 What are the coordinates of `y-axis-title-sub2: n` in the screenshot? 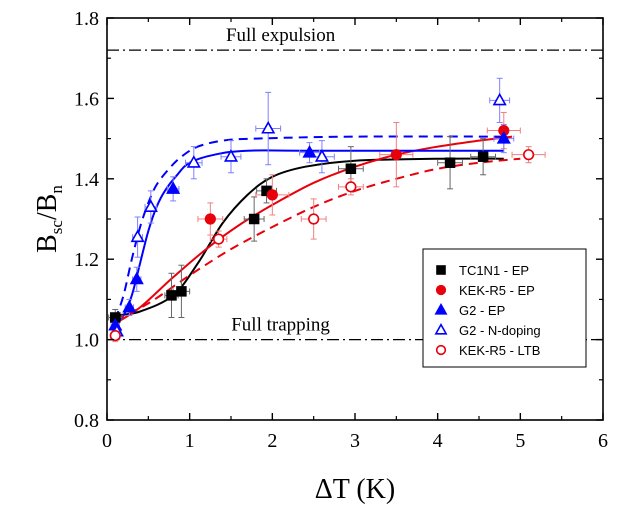 It's located at (56, 189).